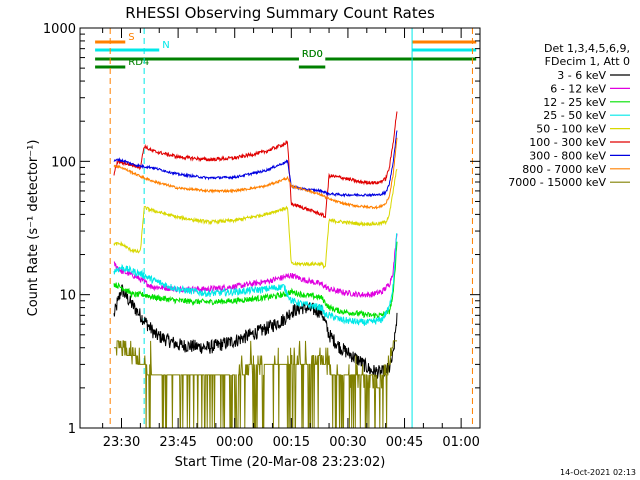 Image resolution: width=640 pixels, height=480 pixels. I want to click on flag-label: RD0, so click(312, 54).